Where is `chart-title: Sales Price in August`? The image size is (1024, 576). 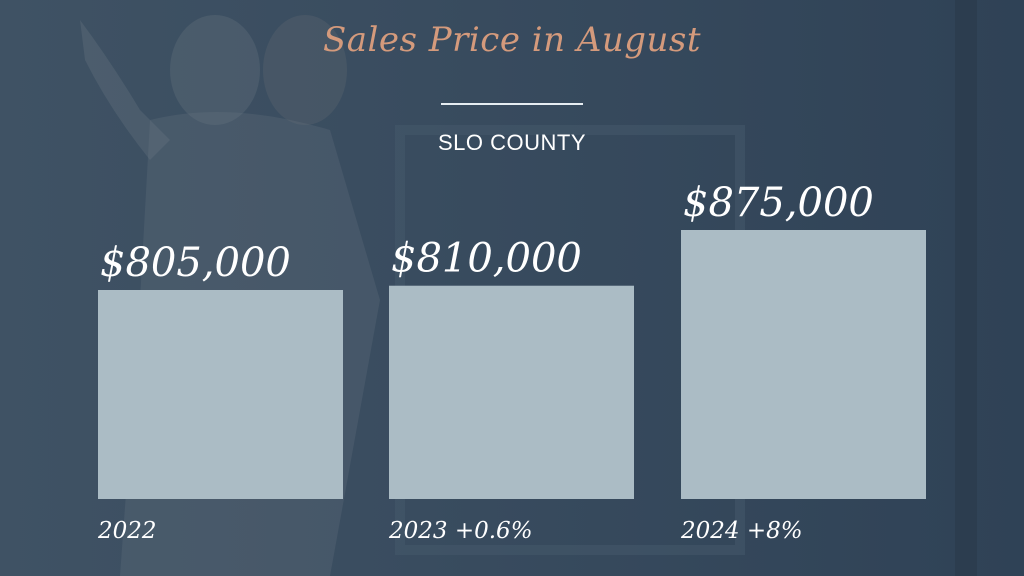
chart-title: Sales Price in August is located at coordinates (512, 40).